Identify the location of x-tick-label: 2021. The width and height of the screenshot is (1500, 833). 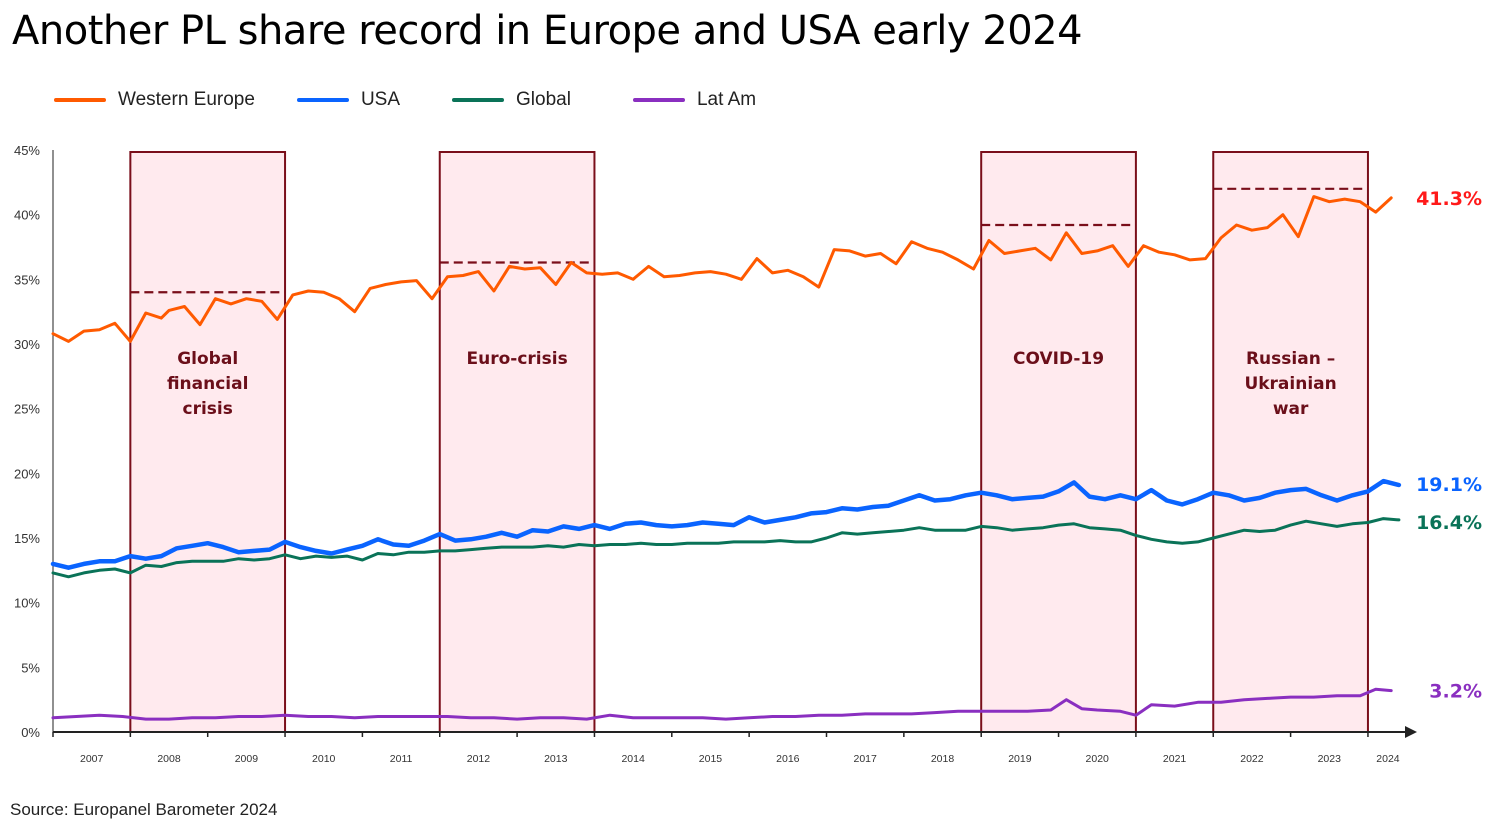
(1175, 759).